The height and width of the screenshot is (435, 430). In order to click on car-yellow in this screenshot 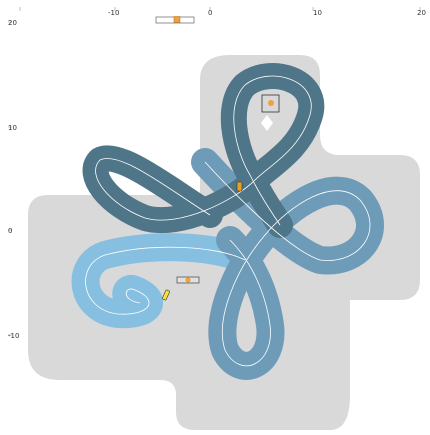, I will do `click(166, 295)`.